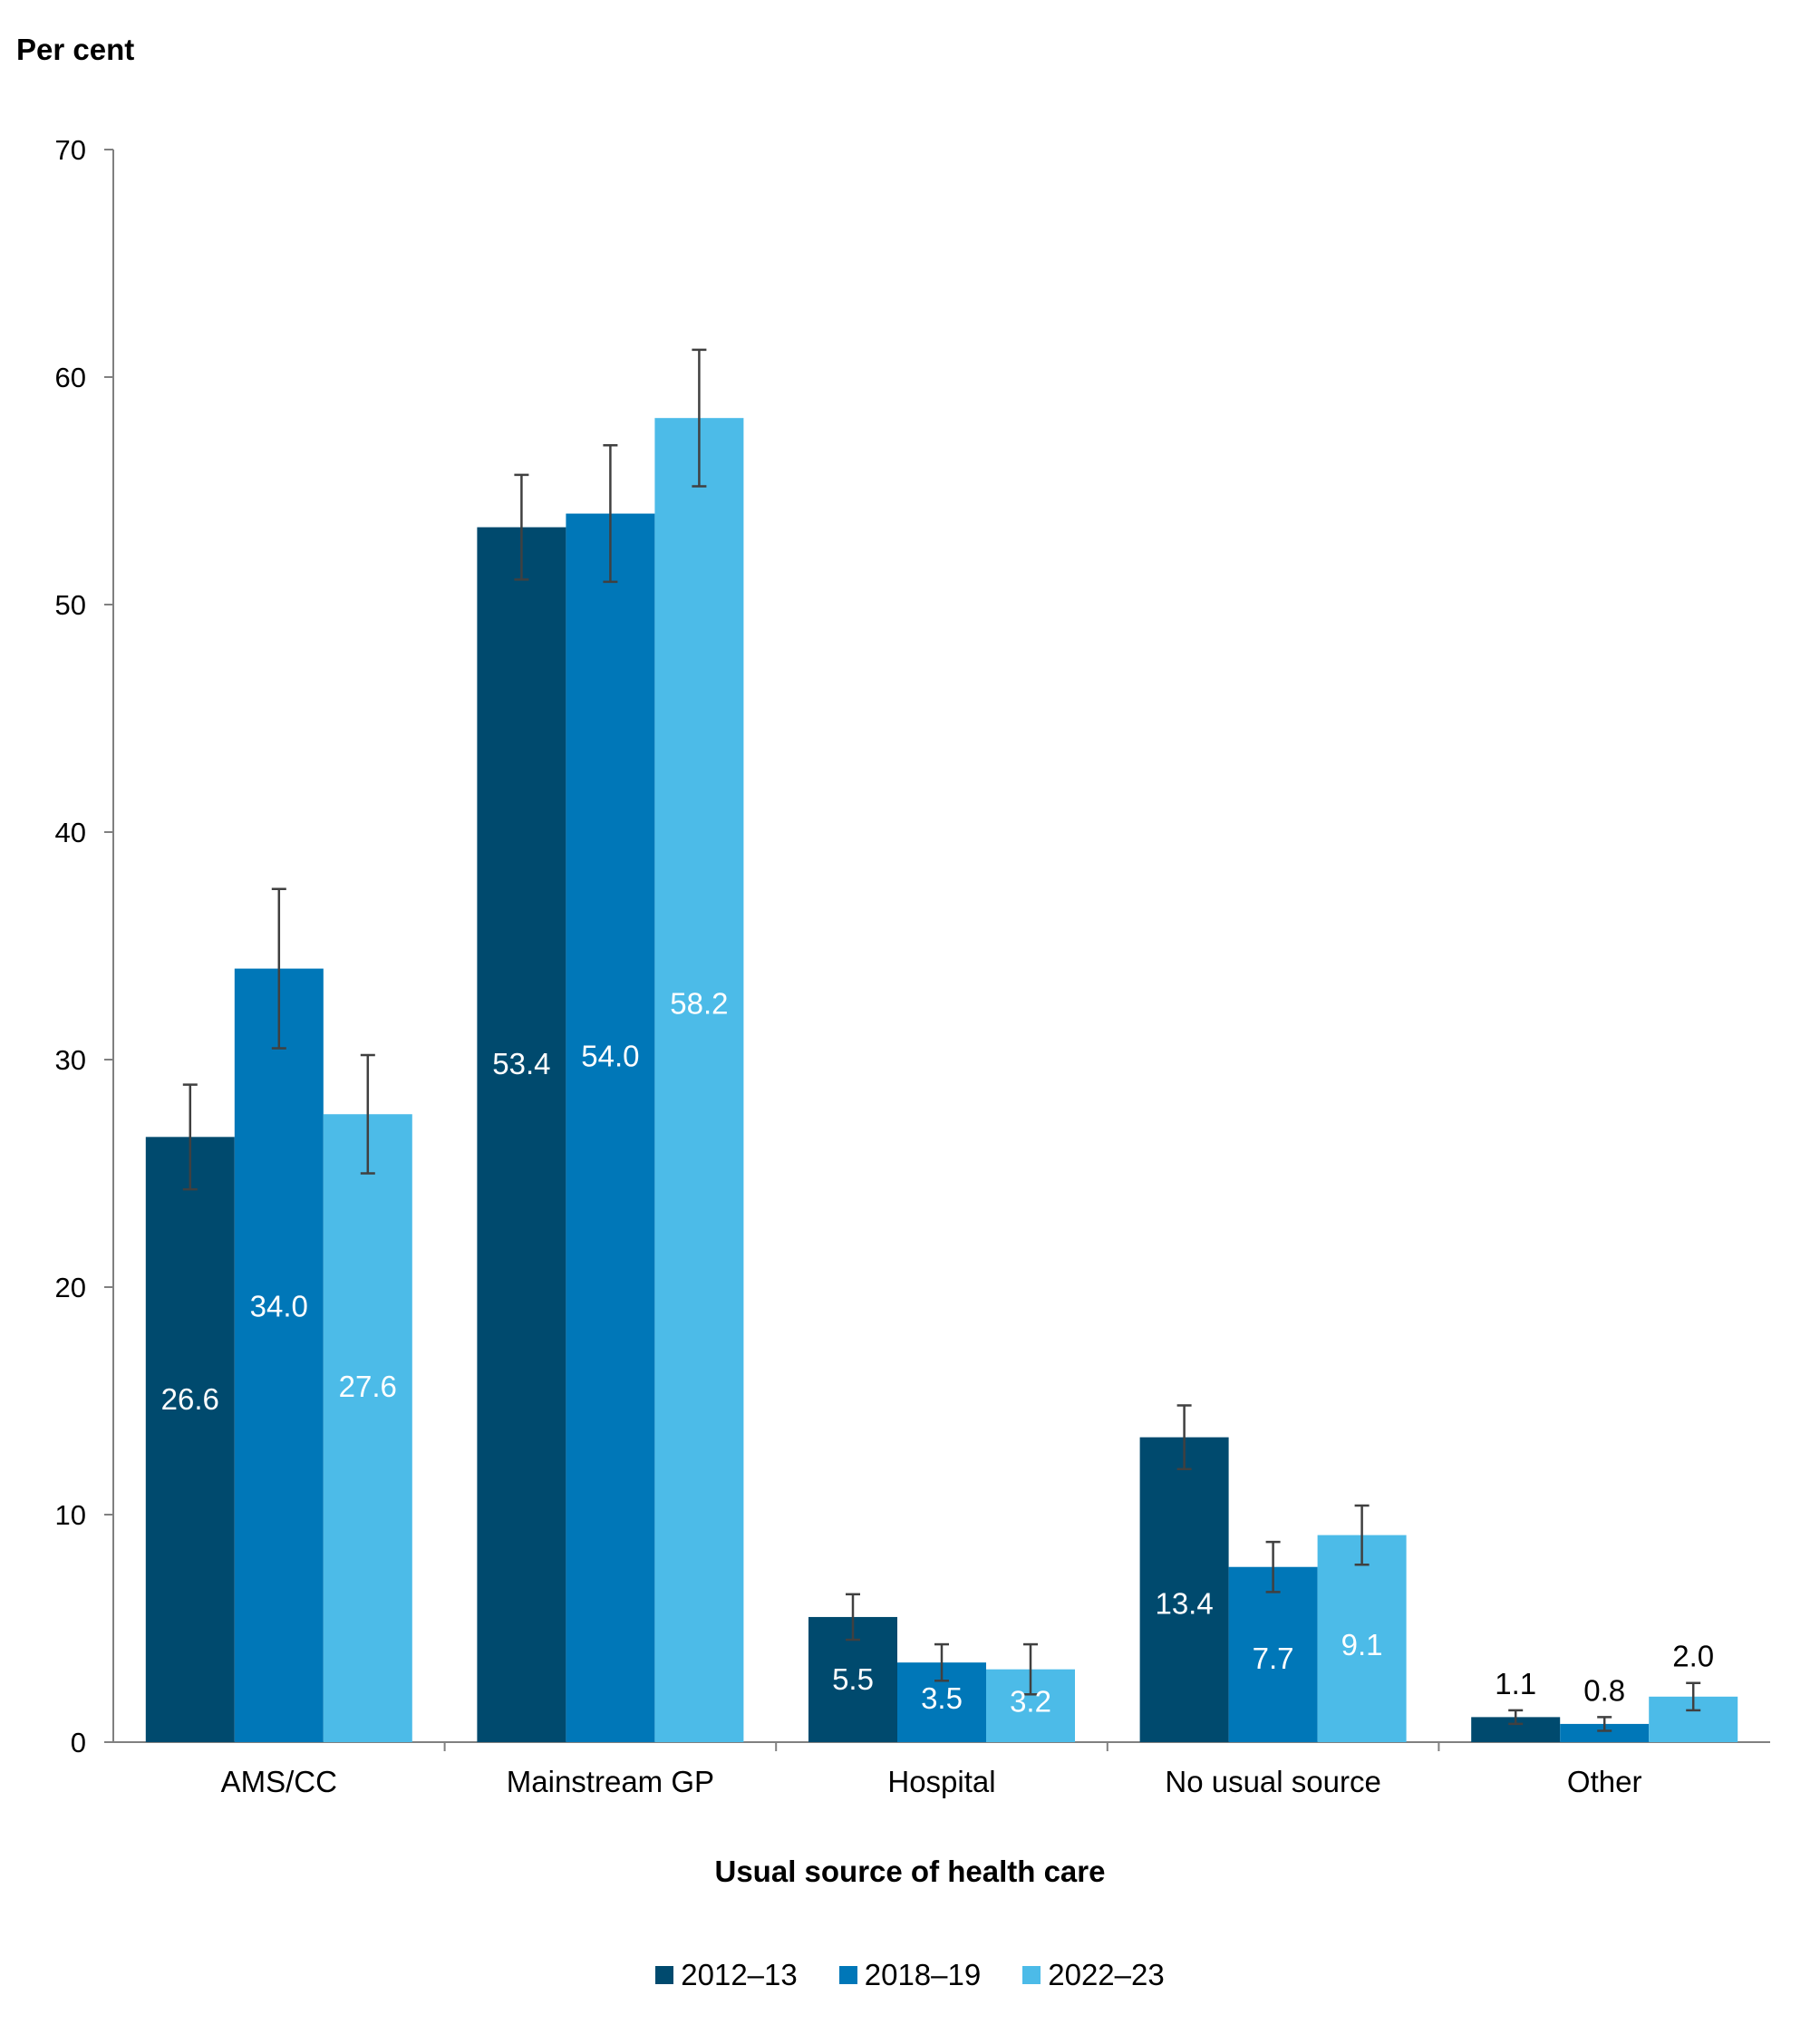  Describe the element at coordinates (853, 1679) in the screenshot. I see `data-label: 5.5` at that location.